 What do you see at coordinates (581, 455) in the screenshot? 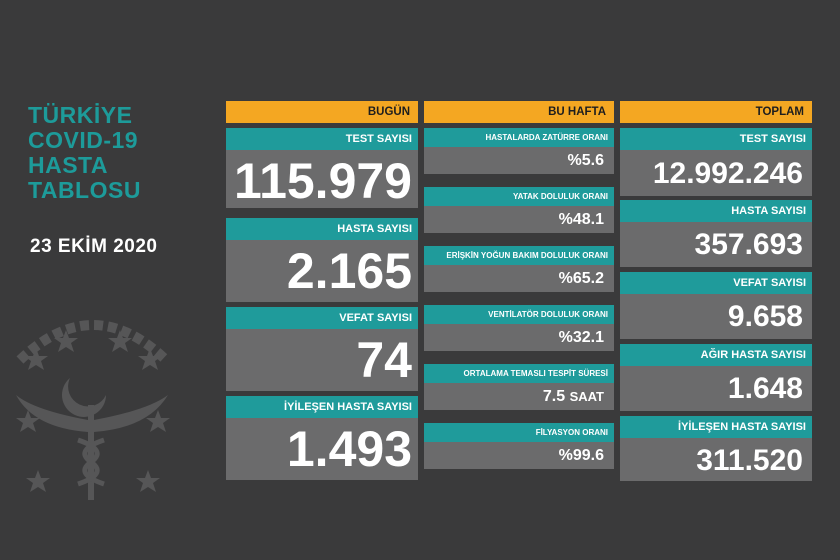
I see `value-number: %99.6` at bounding box center [581, 455].